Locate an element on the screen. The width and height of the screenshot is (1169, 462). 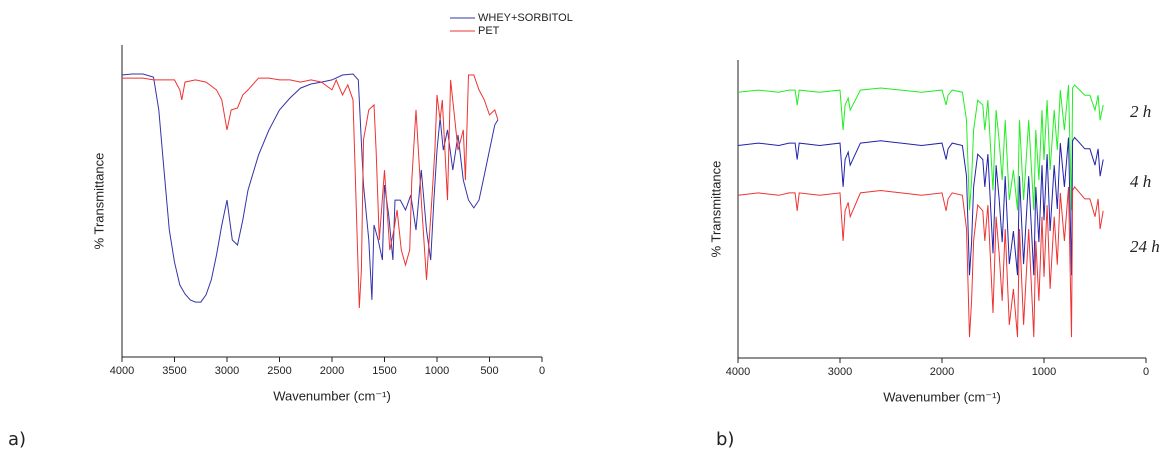
series-label: 4 h is located at coordinates (1140, 181).